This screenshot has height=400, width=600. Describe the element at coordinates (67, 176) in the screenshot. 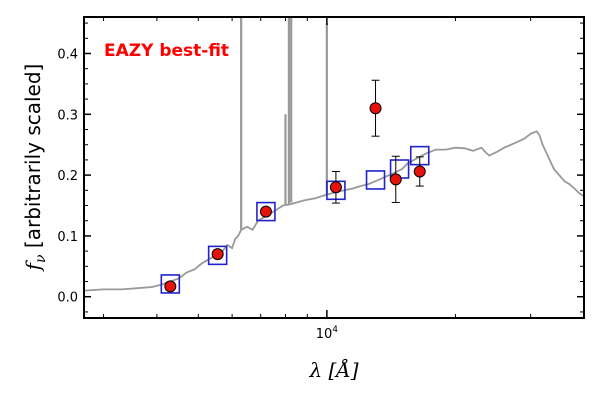

I see `y-tick-label: 0.2` at that location.